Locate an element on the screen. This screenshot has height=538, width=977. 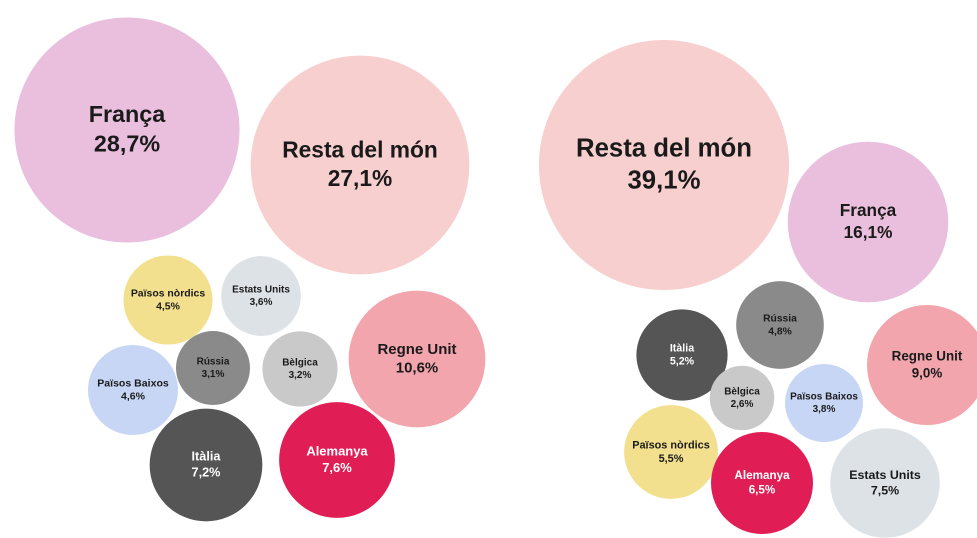
bubble-value: 7,6% is located at coordinates (337, 467).